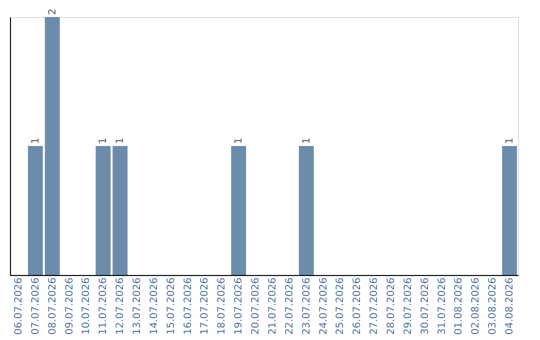  I want to click on x-tick-label: 23.07.2026, so click(306, 306).